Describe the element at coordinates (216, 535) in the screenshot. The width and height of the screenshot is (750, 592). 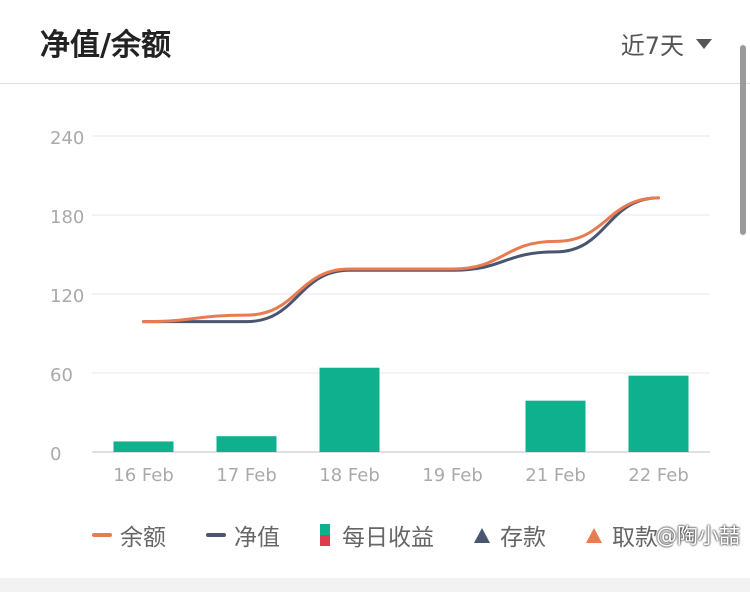
I see `legend-net-value-swatch` at that location.